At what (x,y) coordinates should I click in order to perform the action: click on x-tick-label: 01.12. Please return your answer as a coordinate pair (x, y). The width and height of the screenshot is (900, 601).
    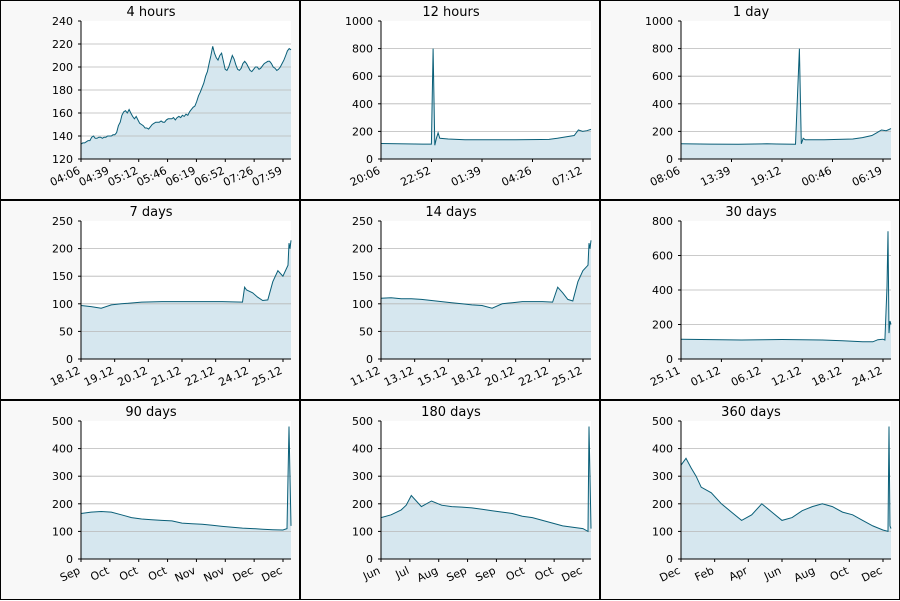
    Looking at the image, I should click on (706, 376).